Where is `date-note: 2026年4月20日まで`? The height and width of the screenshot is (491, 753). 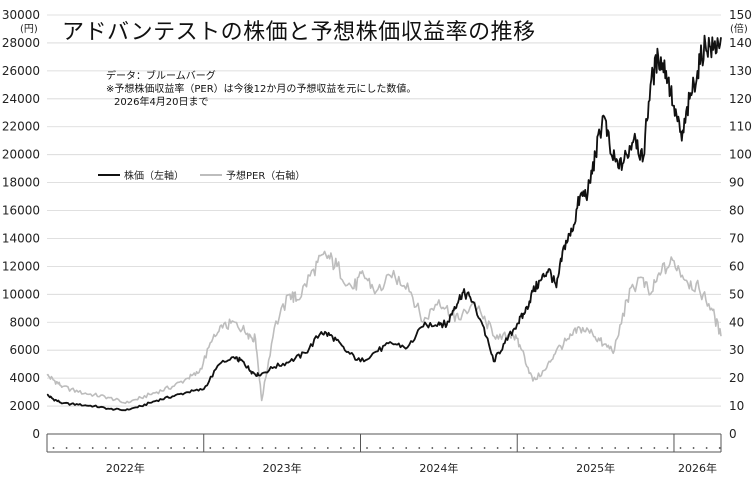
date-note: 2026年4月20日まで is located at coordinates (161, 102).